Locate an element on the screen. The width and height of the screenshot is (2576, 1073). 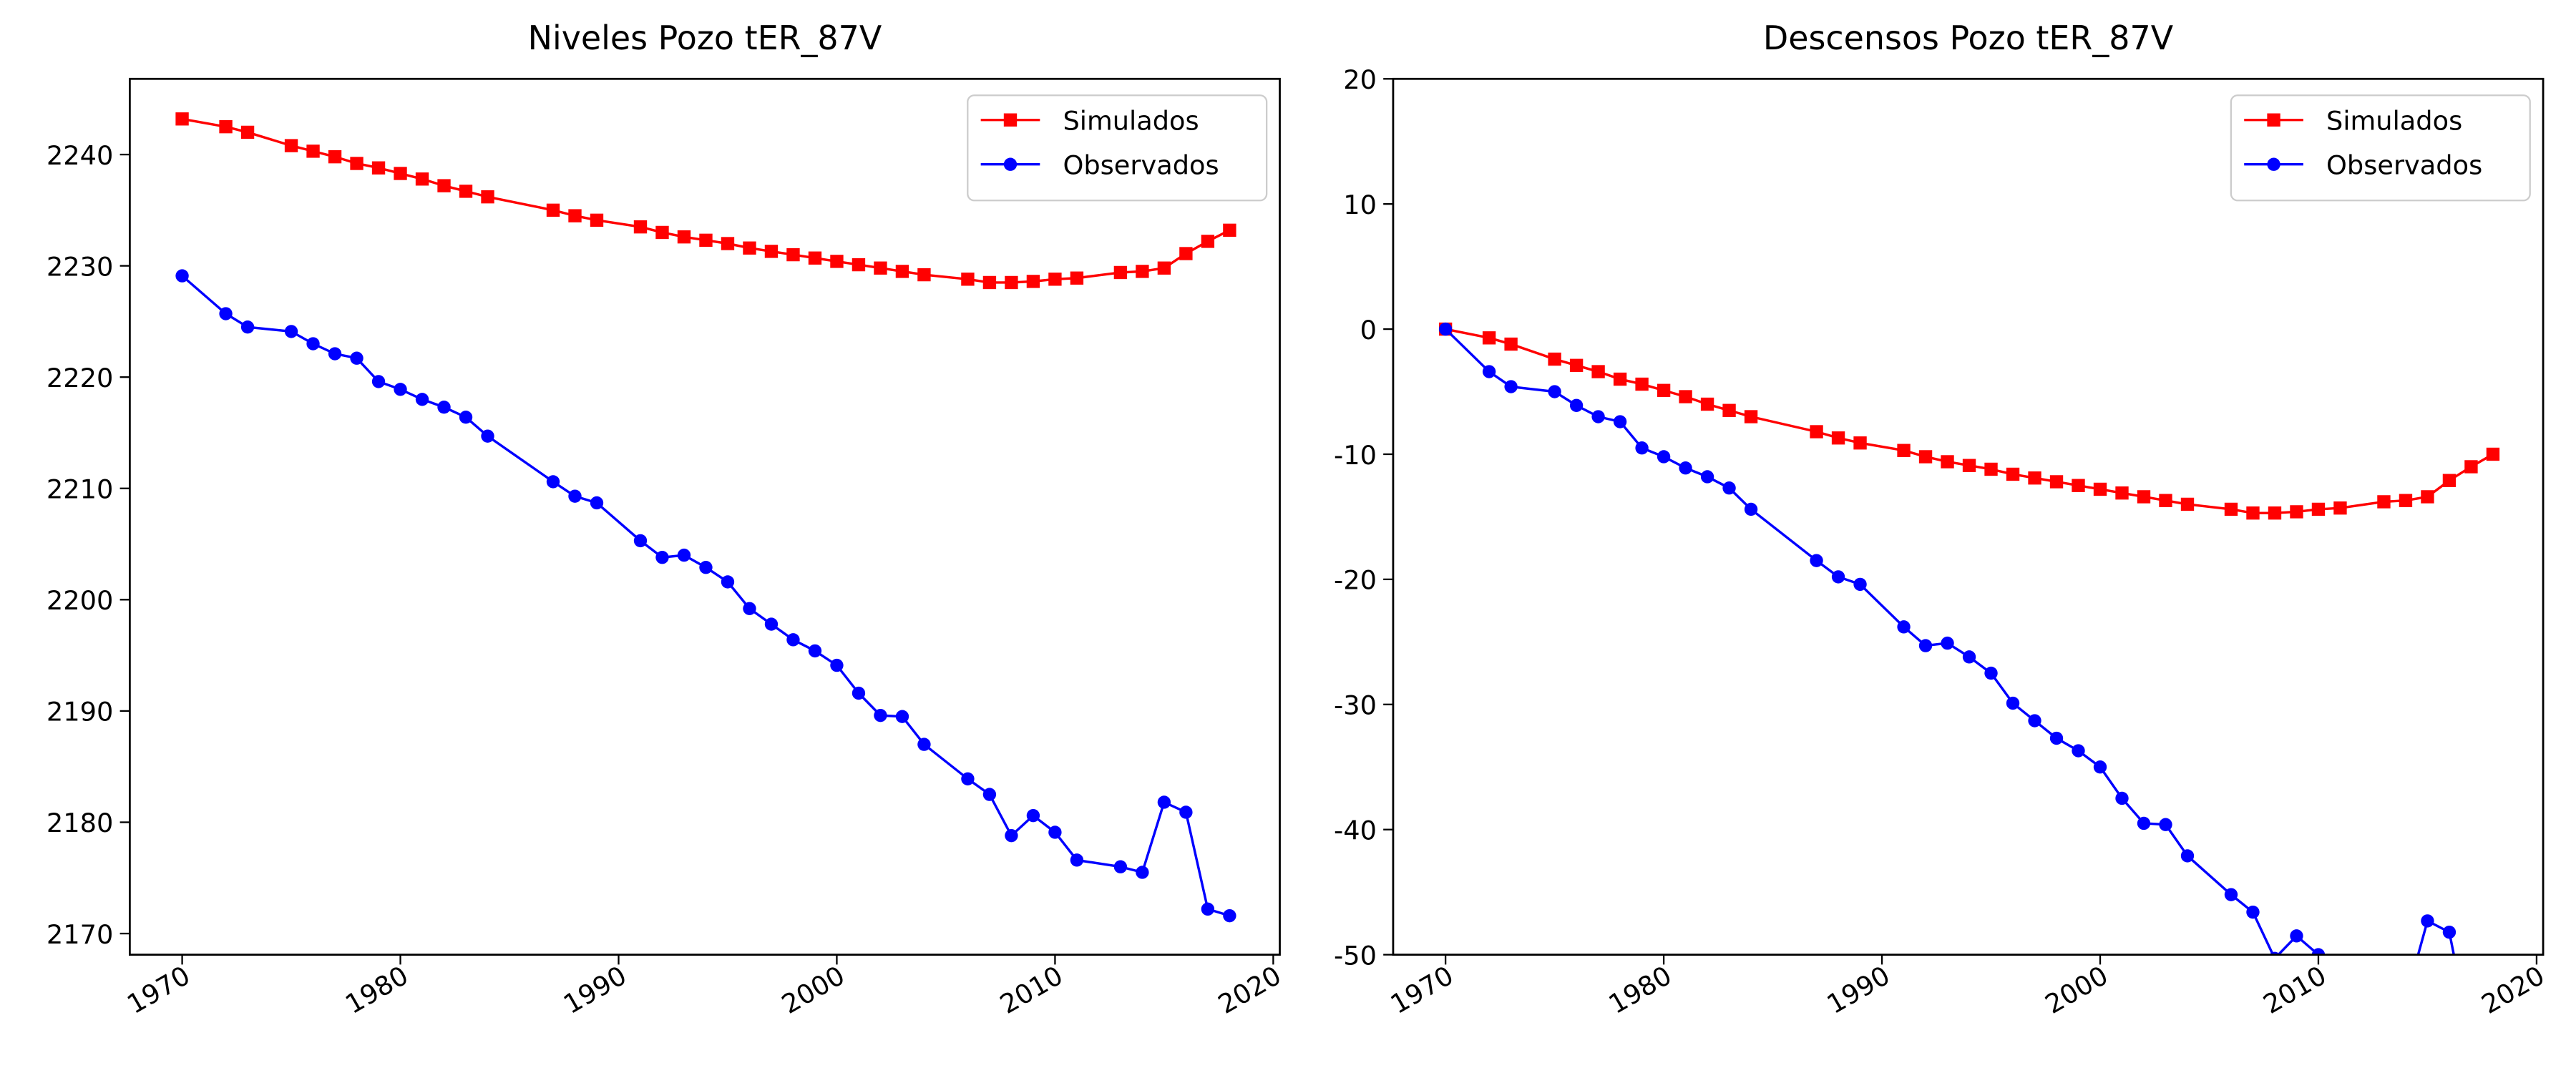
x-tick-label: 1970 is located at coordinates (1421, 990).